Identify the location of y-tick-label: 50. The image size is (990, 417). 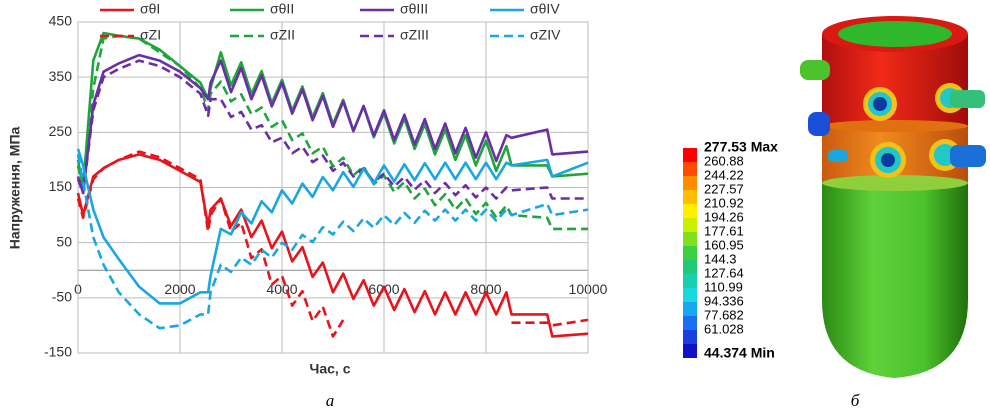
(64, 241).